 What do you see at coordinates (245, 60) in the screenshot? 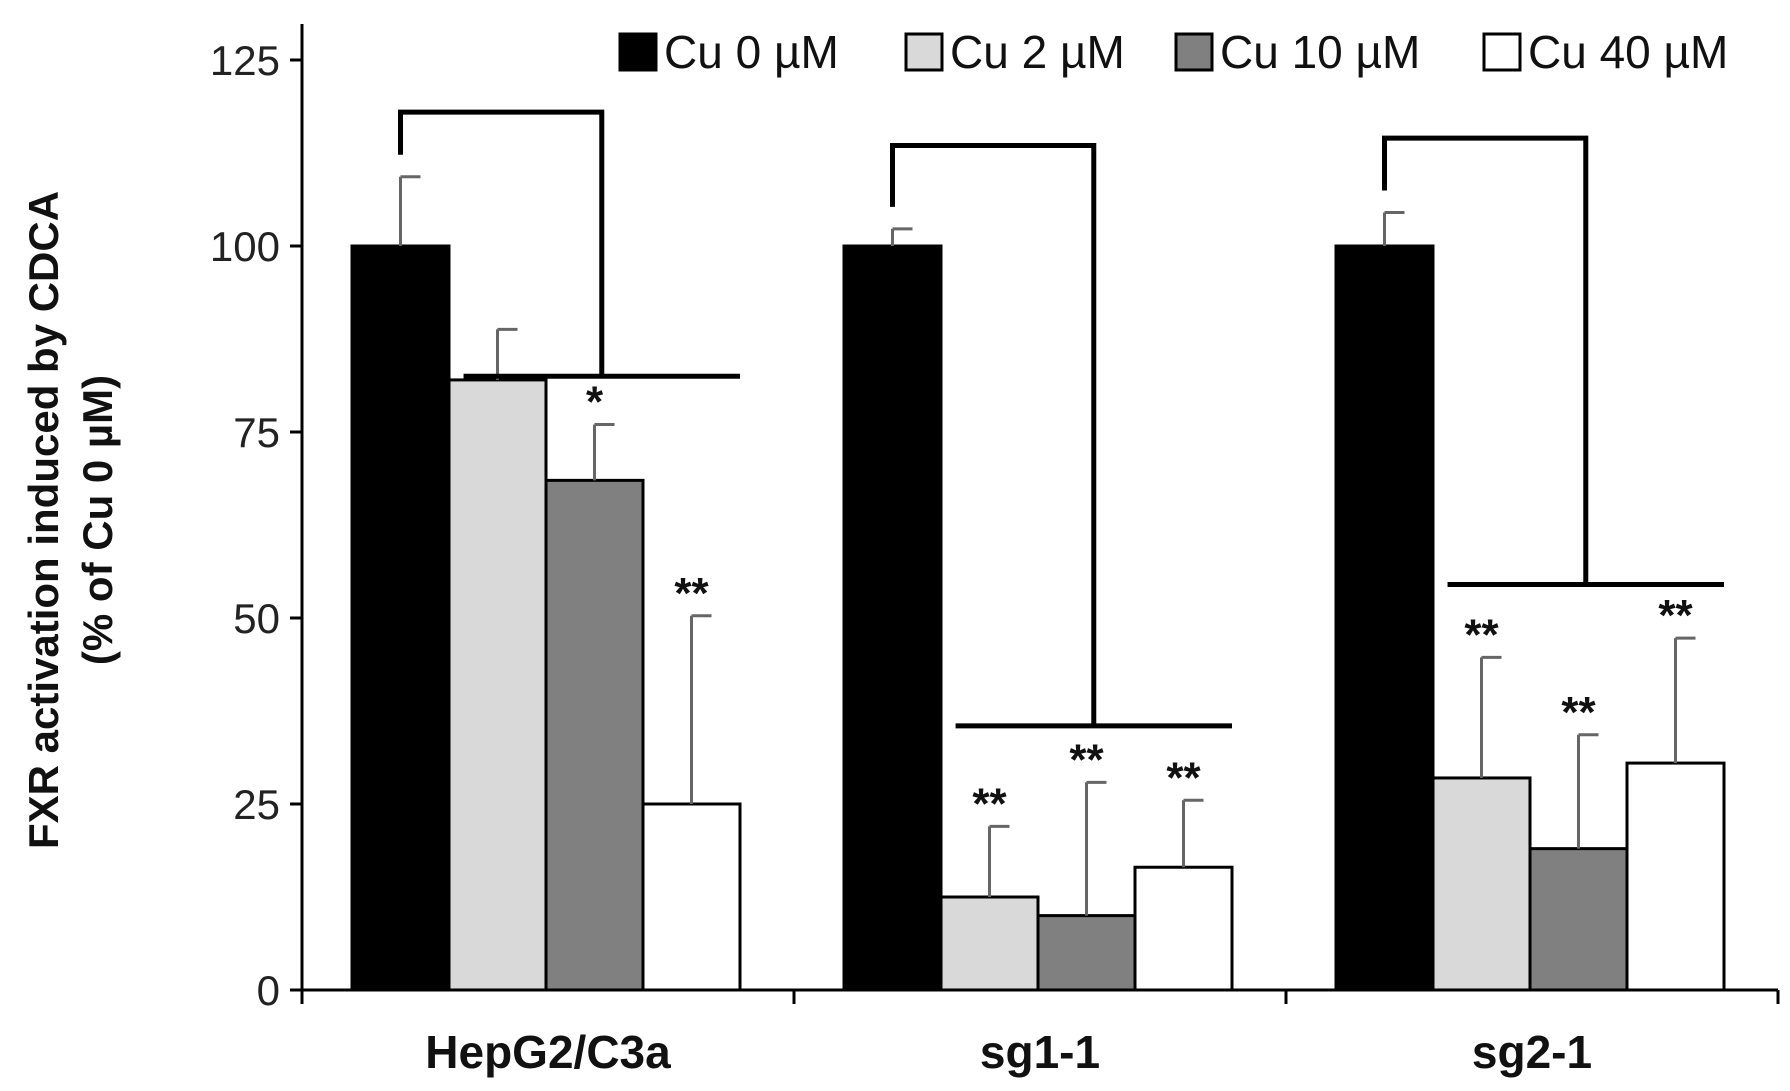
I see `y-tick-label: 125` at bounding box center [245, 60].